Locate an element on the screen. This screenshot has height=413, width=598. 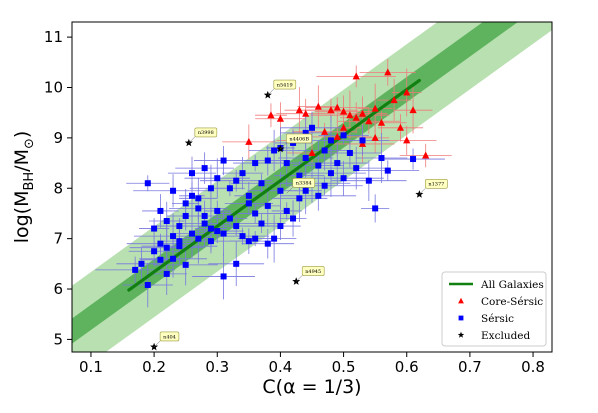
annotation-text: n3384 is located at coordinates (304, 184).